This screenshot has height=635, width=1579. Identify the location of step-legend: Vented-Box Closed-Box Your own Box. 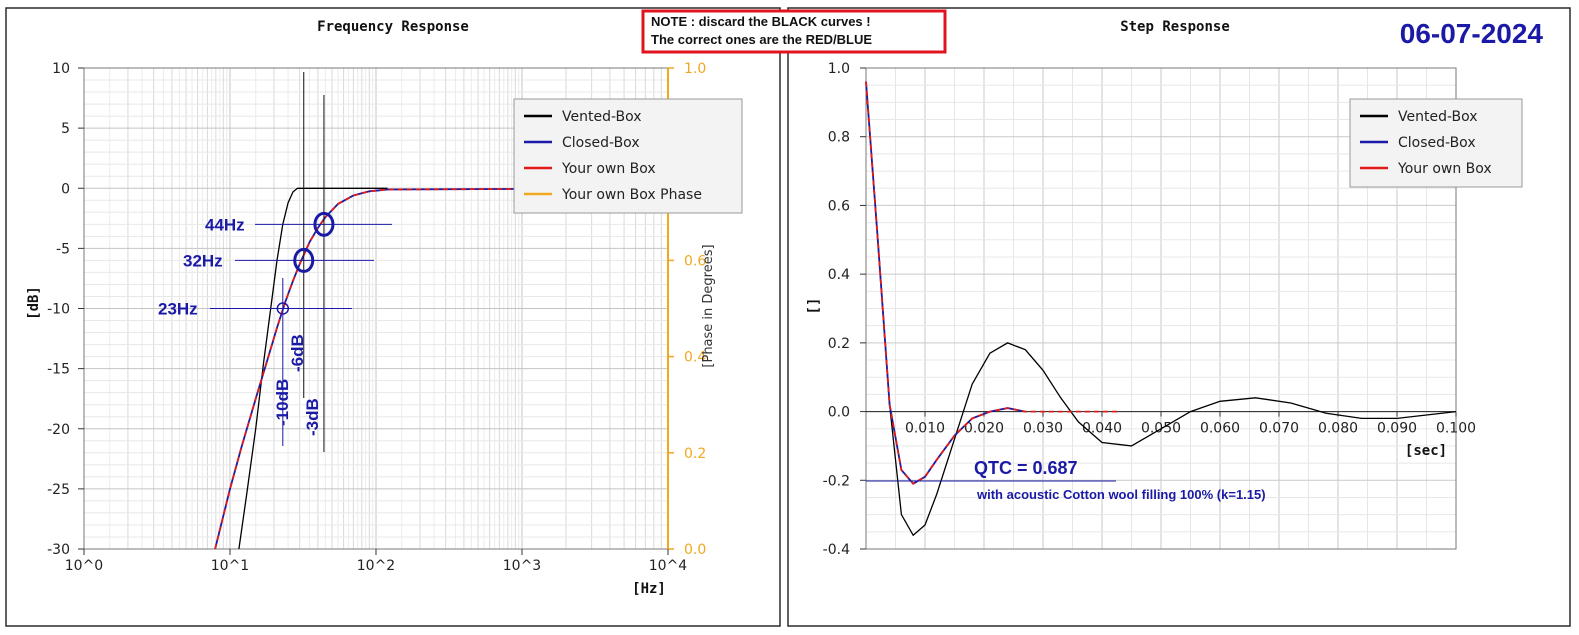
(1436, 143).